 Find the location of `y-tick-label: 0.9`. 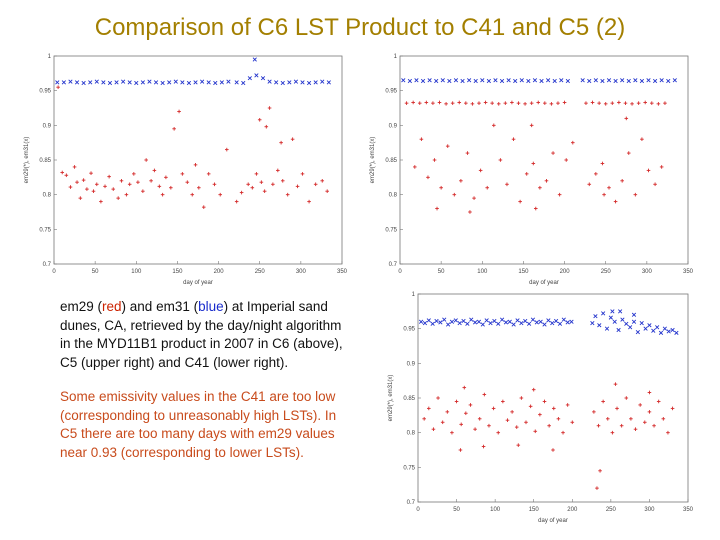

y-tick-label: 0.9 is located at coordinates (393, 126).